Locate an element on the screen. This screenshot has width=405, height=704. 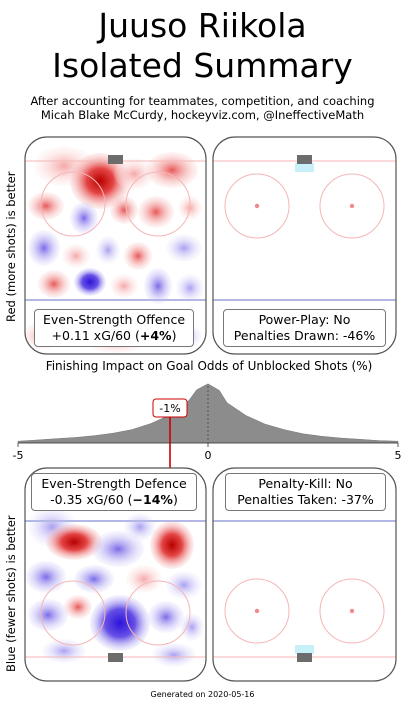
ev-defence-box: Even-Strength Defence -0.35 xG/60 (−14%) is located at coordinates (114, 492).